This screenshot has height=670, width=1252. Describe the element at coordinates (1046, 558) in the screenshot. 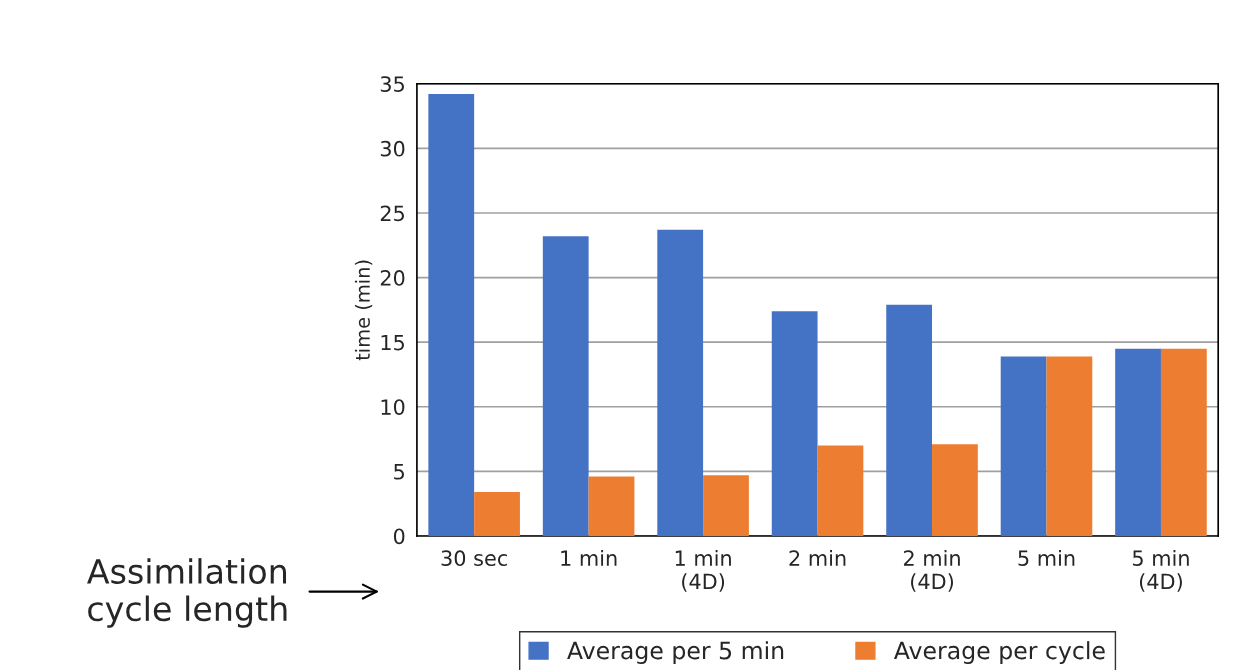

I see `x-tick-label: 5 min` at that location.